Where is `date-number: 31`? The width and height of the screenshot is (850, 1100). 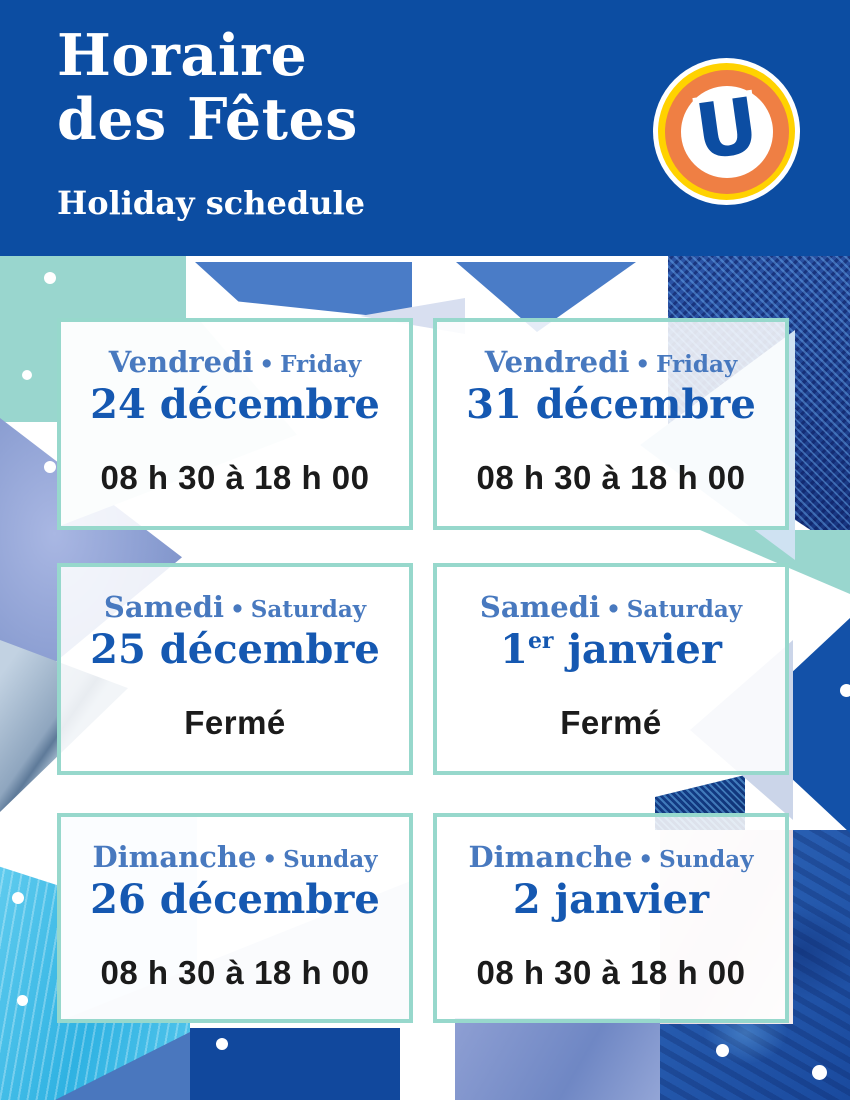 date-number: 31 is located at coordinates (494, 404).